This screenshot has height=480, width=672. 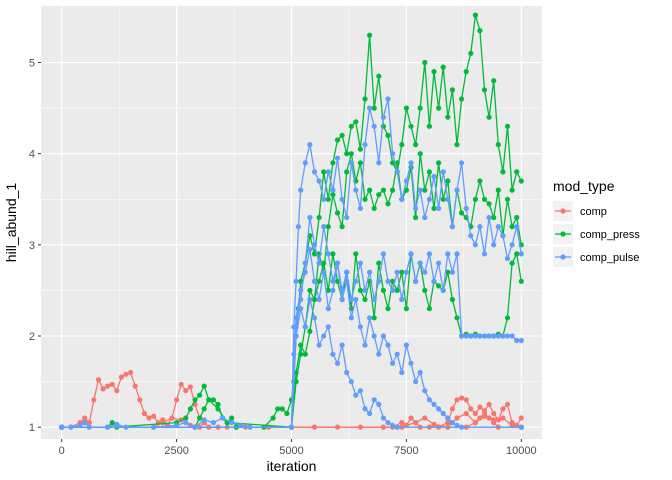 What do you see at coordinates (580, 211) in the screenshot?
I see `legend-item-comp: comp` at bounding box center [580, 211].